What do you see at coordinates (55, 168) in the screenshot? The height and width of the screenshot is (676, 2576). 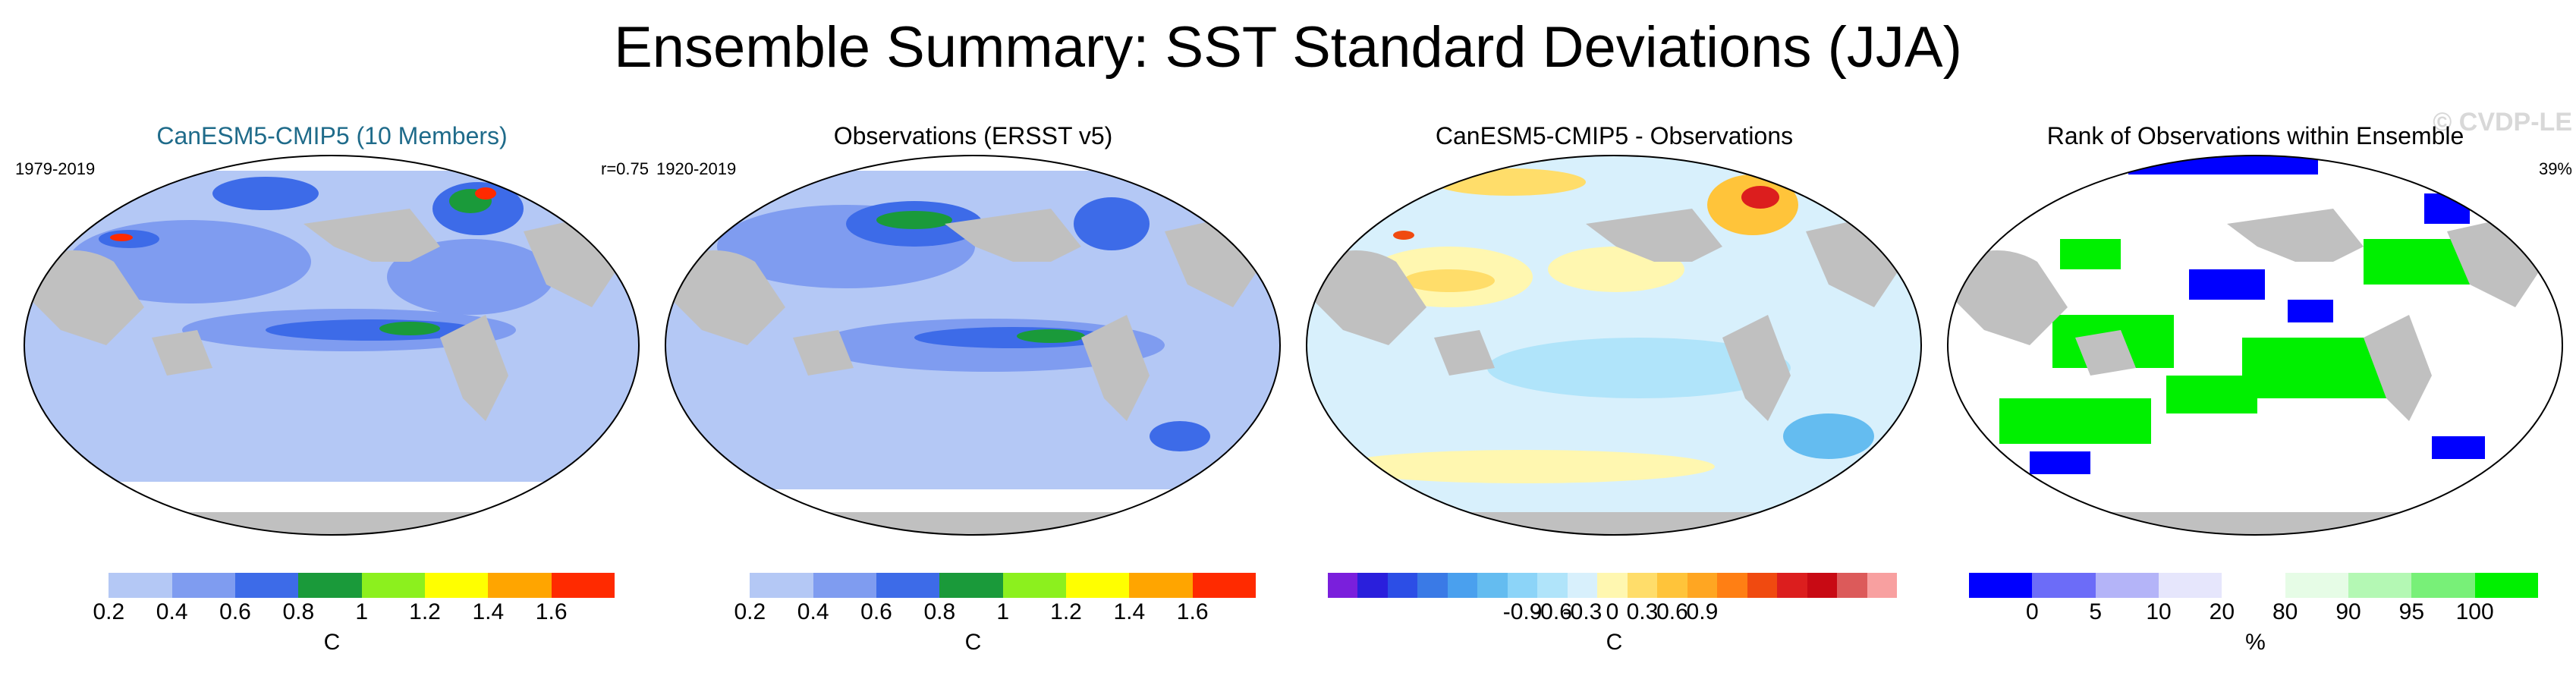 I see `period-label: 1979-2019` at bounding box center [55, 168].